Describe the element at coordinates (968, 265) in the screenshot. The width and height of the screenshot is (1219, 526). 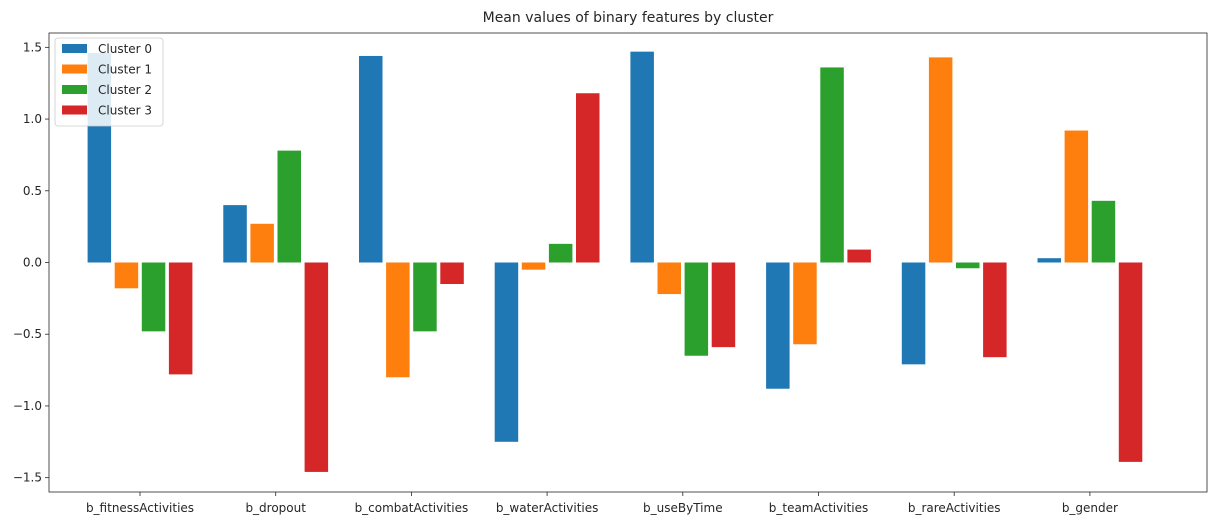
I see `bar-cluster-2-b_rareActivities` at that location.